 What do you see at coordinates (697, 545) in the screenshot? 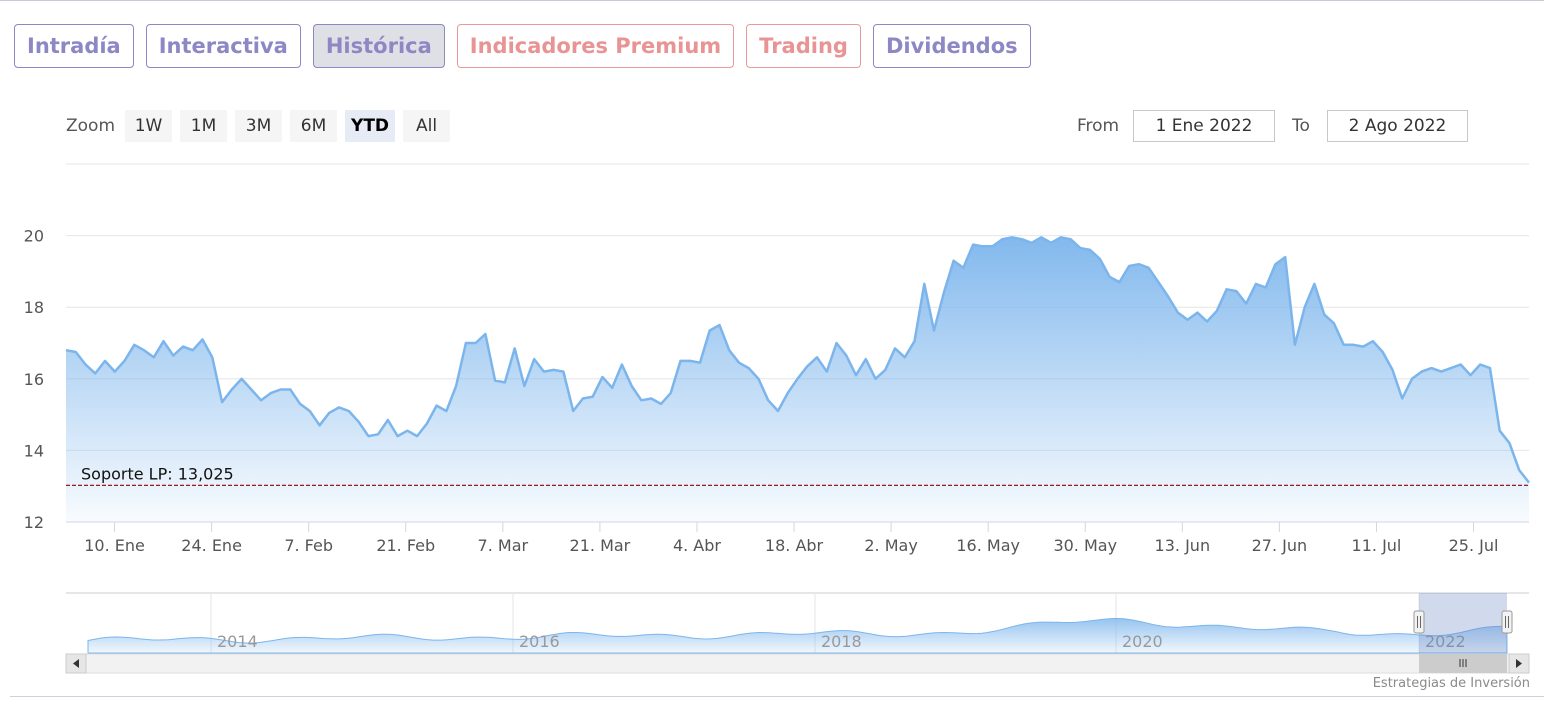
I see `x-tick-label: 4. Abr` at bounding box center [697, 545].